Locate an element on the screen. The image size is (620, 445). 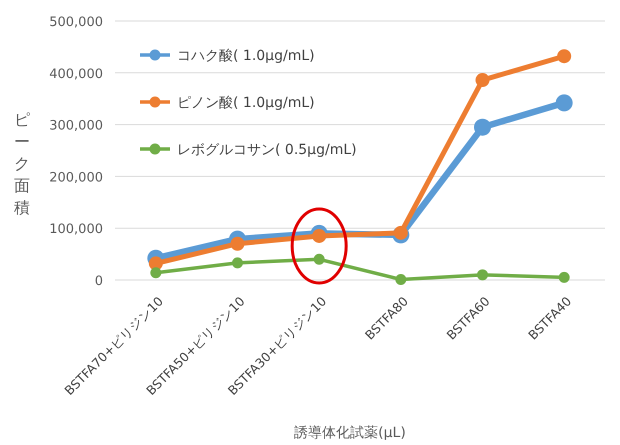
y-tick-label: 200,000 is located at coordinates (76, 178).